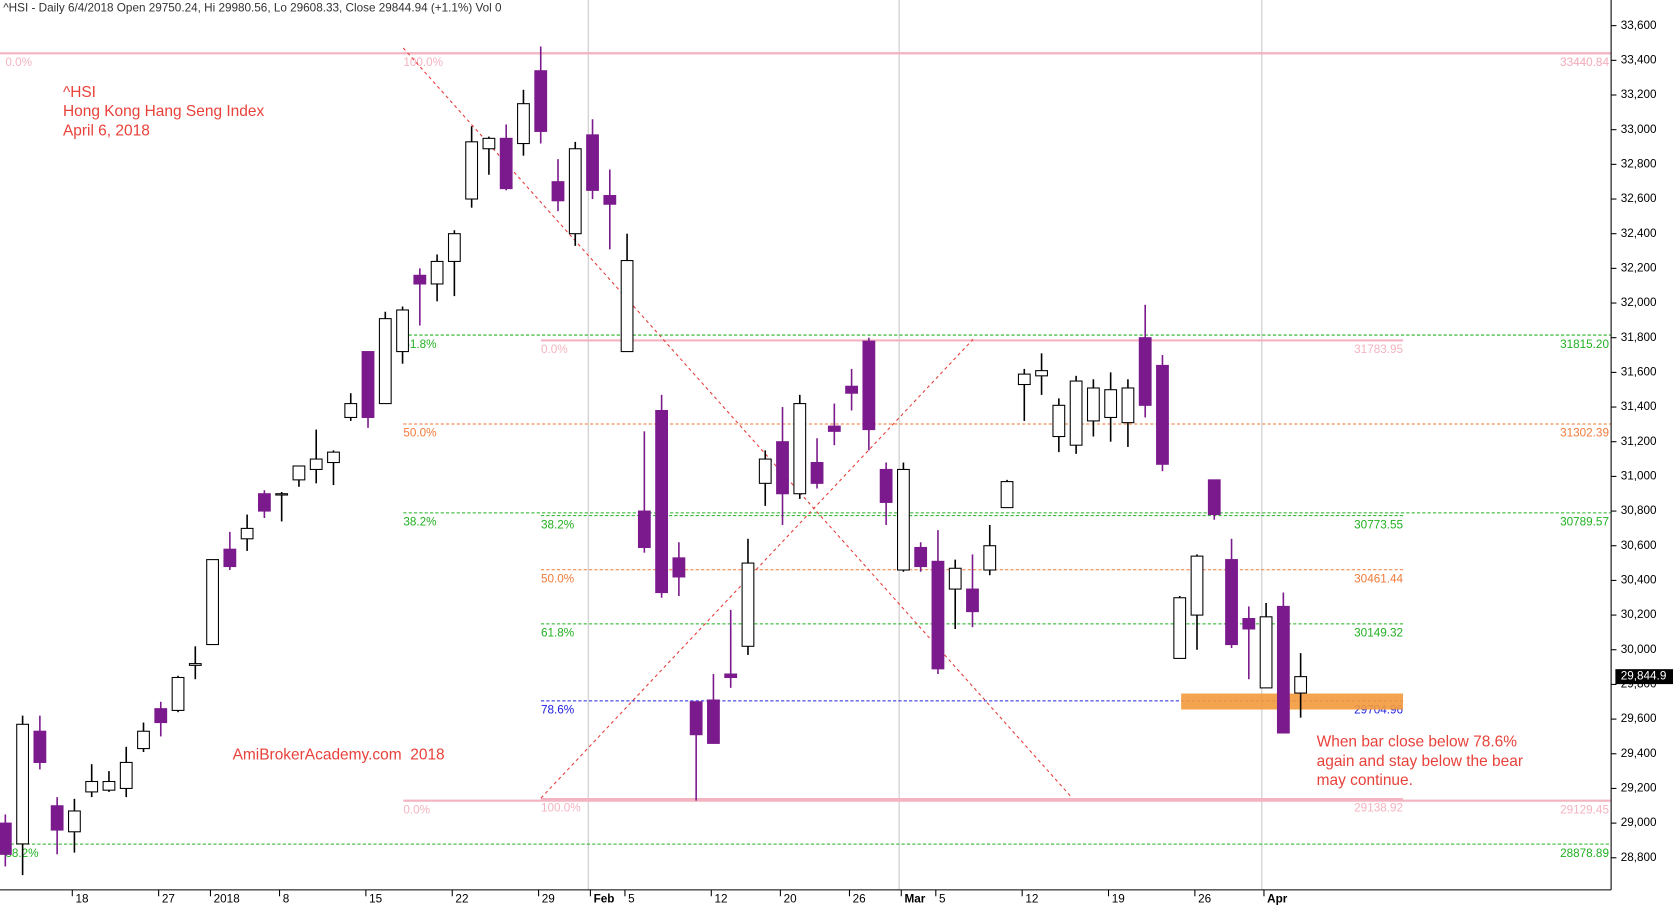 This screenshot has height=908, width=1673. What do you see at coordinates (286, 899) in the screenshot?
I see `x-tick-label: 8` at bounding box center [286, 899].